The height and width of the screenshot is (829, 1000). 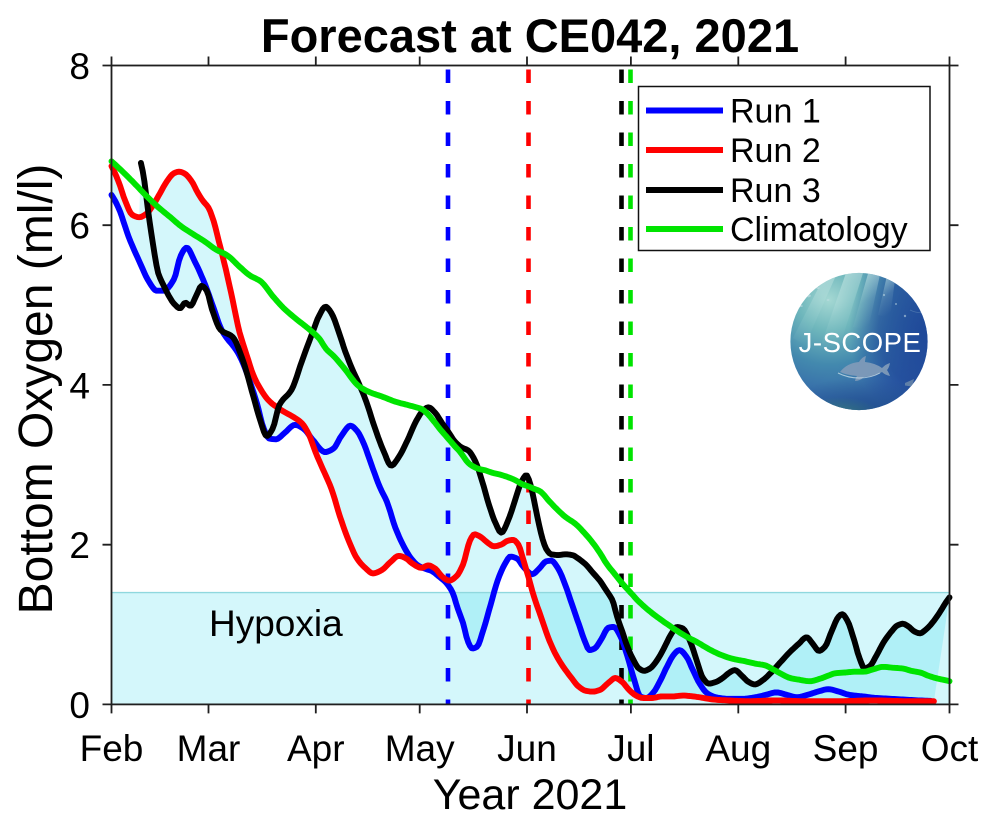 I want to click on svg-text: Jun, so click(x=527, y=748).